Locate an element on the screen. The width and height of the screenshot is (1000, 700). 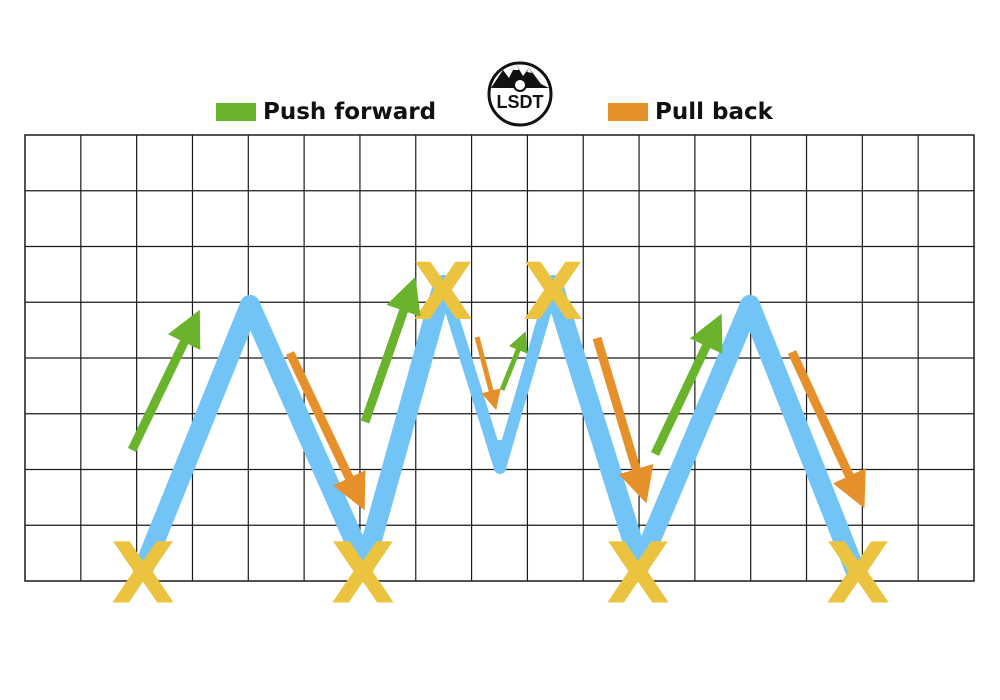
legend-pull-swatch is located at coordinates (628, 112).